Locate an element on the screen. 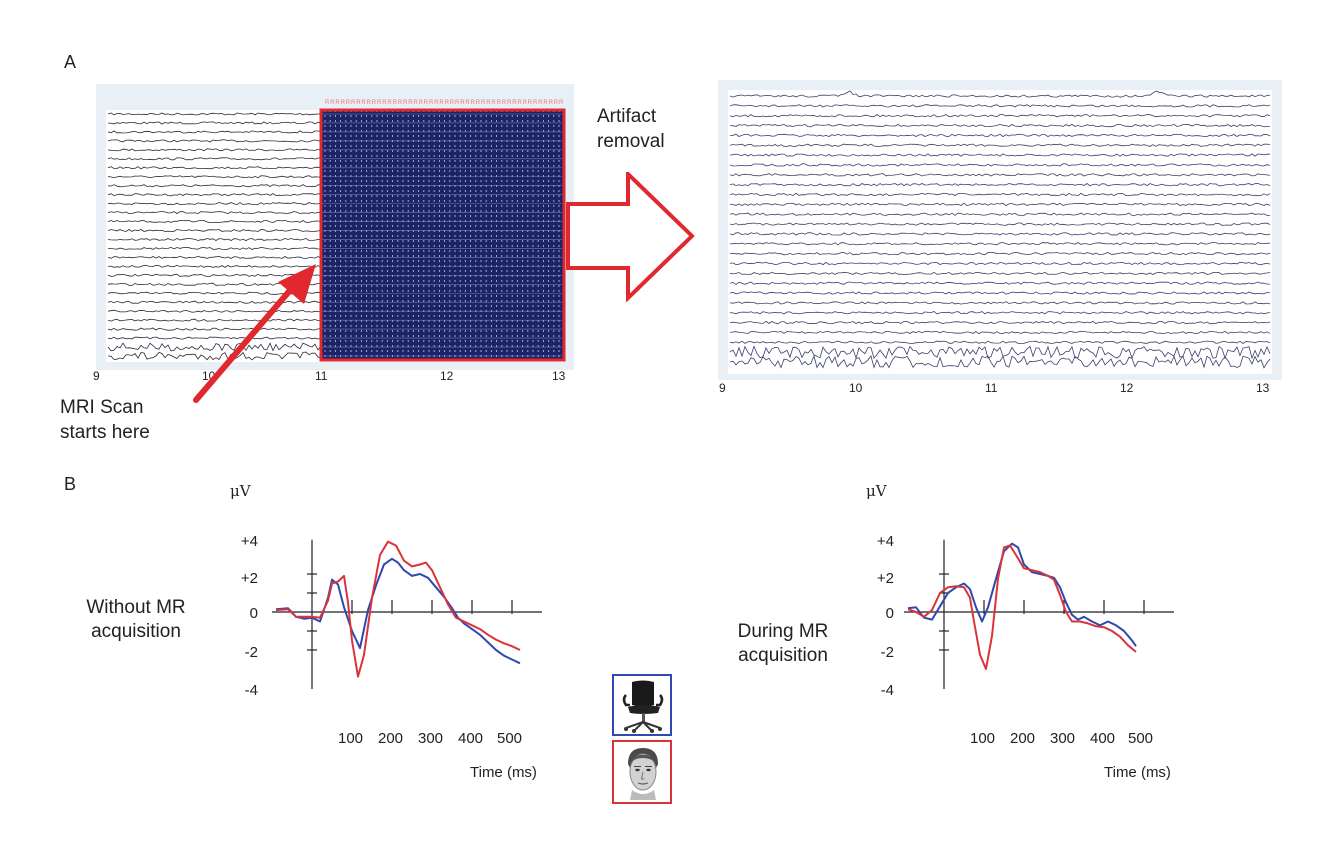  erp-left-xtick: 200 is located at coordinates (391, 738).